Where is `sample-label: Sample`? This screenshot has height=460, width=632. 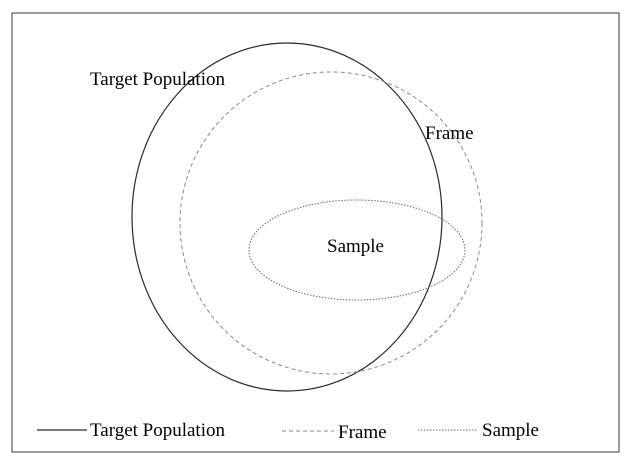 sample-label: Sample is located at coordinates (355, 246).